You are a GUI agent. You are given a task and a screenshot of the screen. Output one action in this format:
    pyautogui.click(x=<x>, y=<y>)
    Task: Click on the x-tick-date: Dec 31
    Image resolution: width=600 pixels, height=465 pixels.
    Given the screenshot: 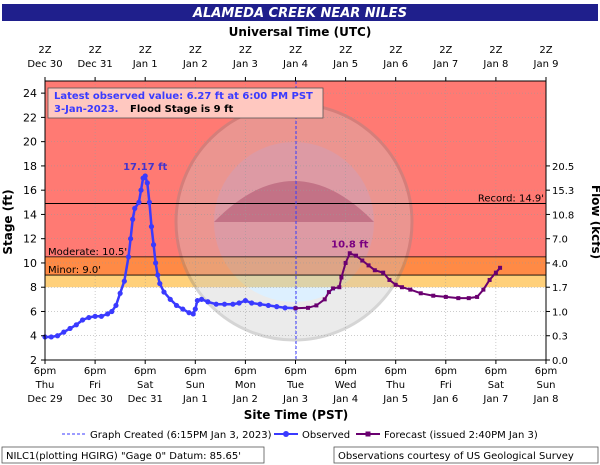 What is the action you would take?
    pyautogui.click(x=145, y=399)
    